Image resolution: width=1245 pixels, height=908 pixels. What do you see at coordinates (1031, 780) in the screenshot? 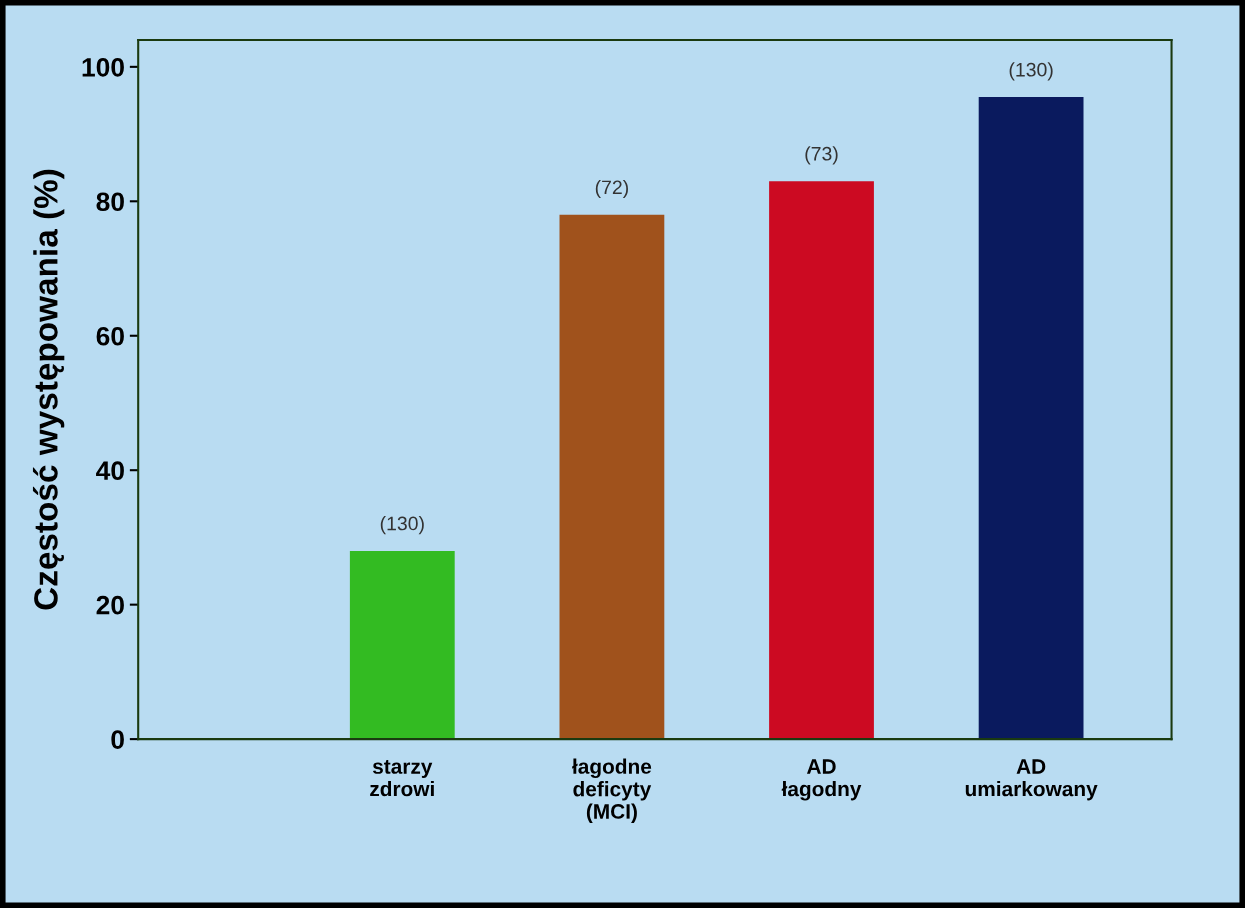
I see `x-tick-label: AD umiarkowany` at bounding box center [1031, 780].